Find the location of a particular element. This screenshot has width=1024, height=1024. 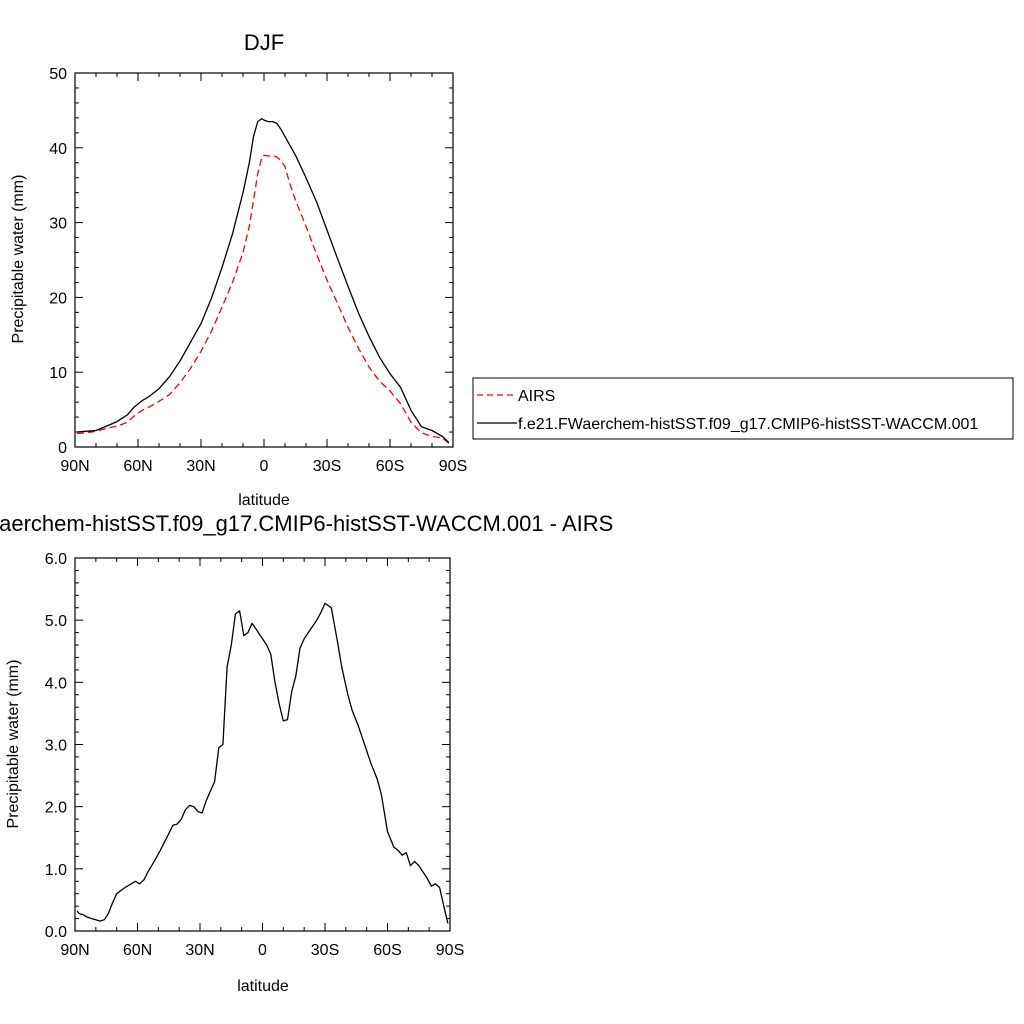

top-y-tick-label: 40 is located at coordinates (58, 149).